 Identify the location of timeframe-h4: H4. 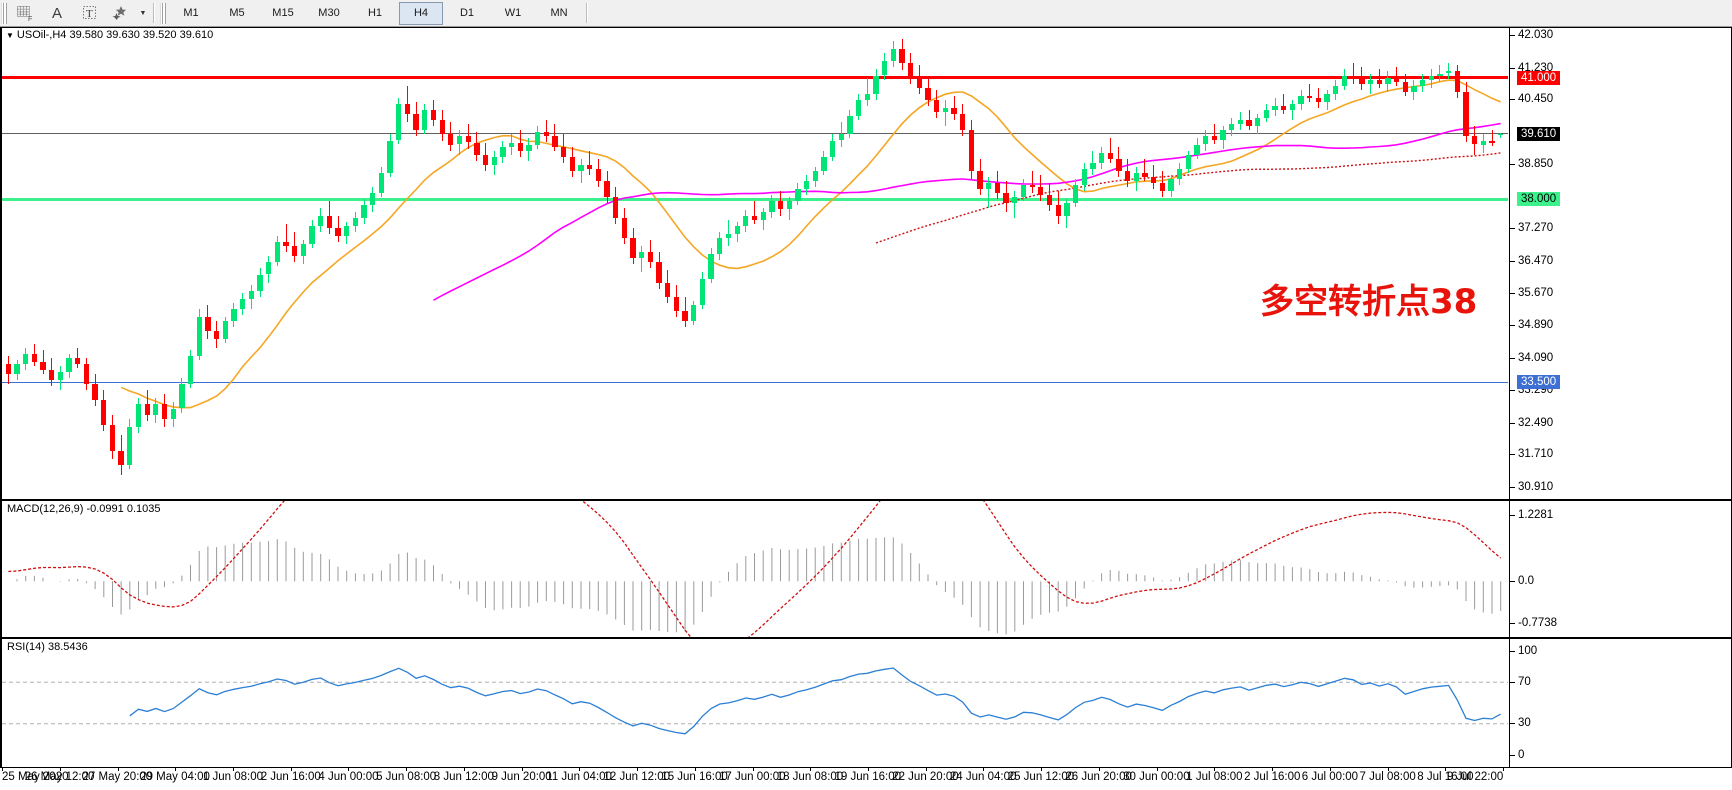
(421, 13).